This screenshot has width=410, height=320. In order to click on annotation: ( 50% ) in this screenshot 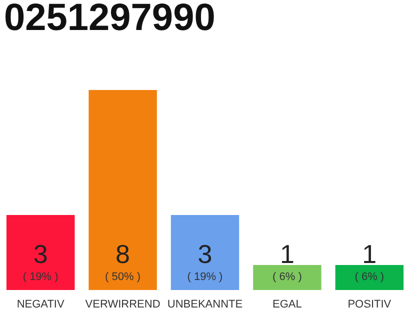, I will do `click(123, 277)`.